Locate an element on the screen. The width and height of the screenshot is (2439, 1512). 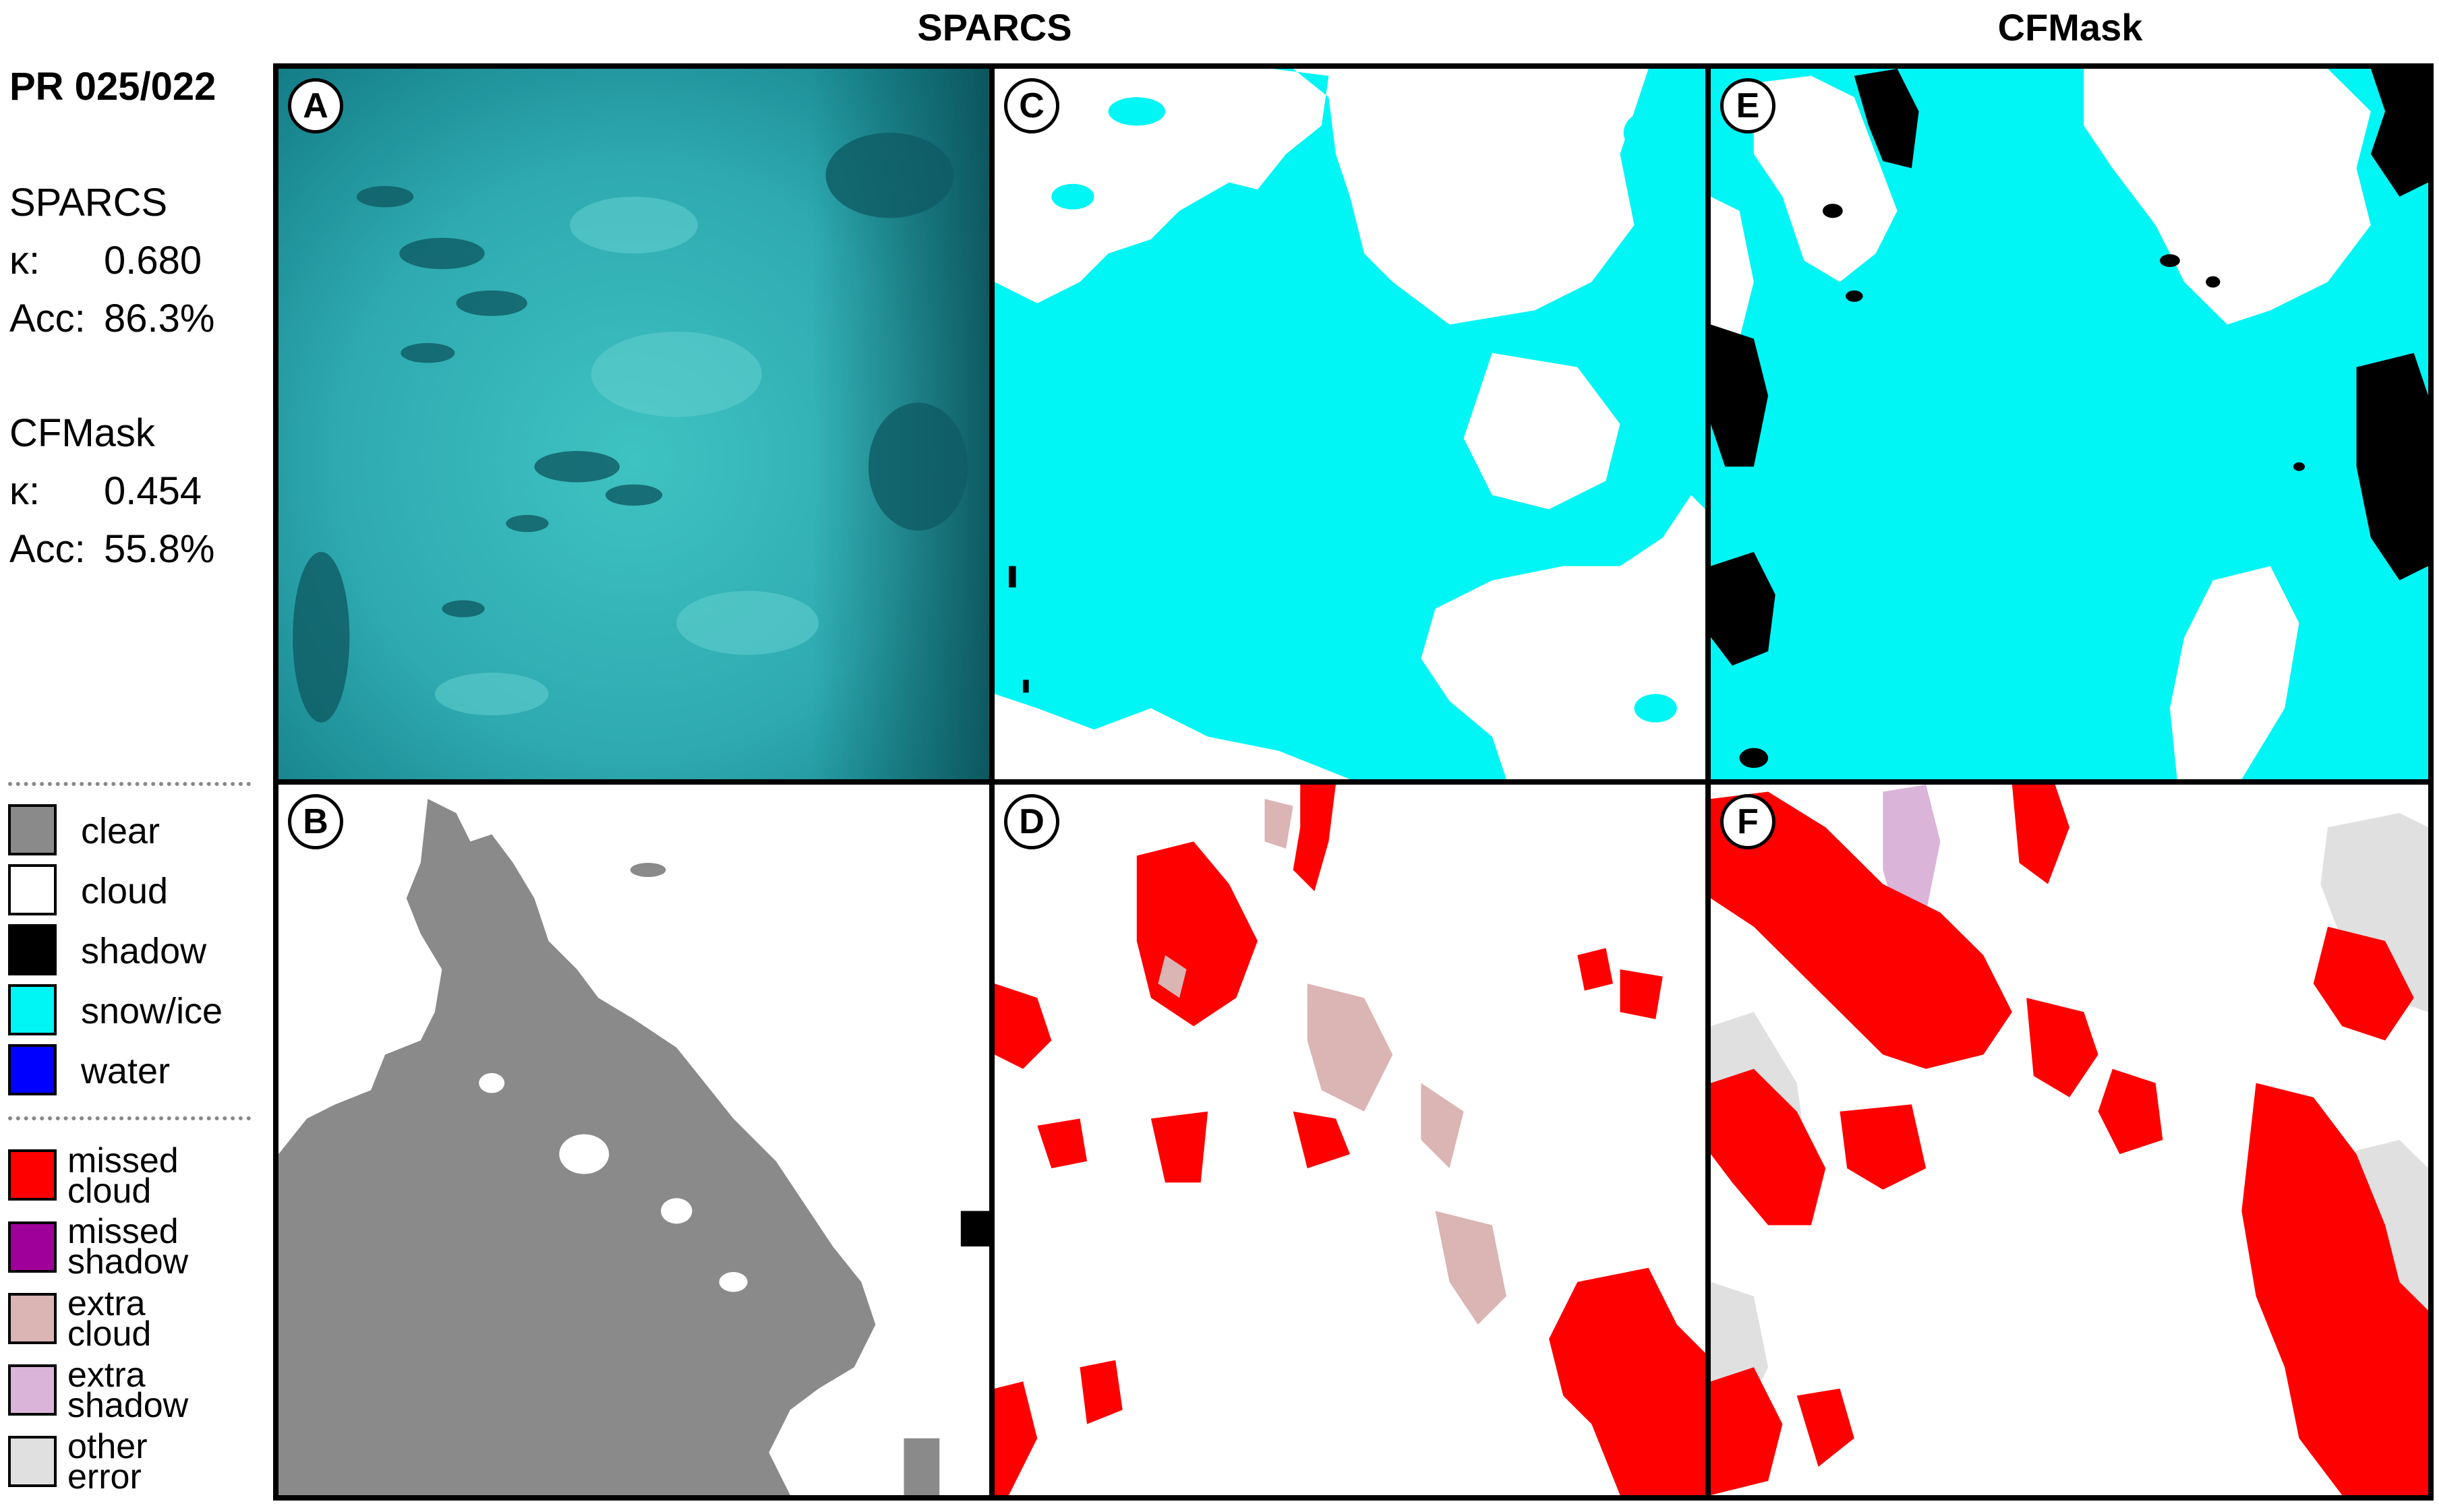
sparcs-acc-value: 86.3% is located at coordinates (159, 318).